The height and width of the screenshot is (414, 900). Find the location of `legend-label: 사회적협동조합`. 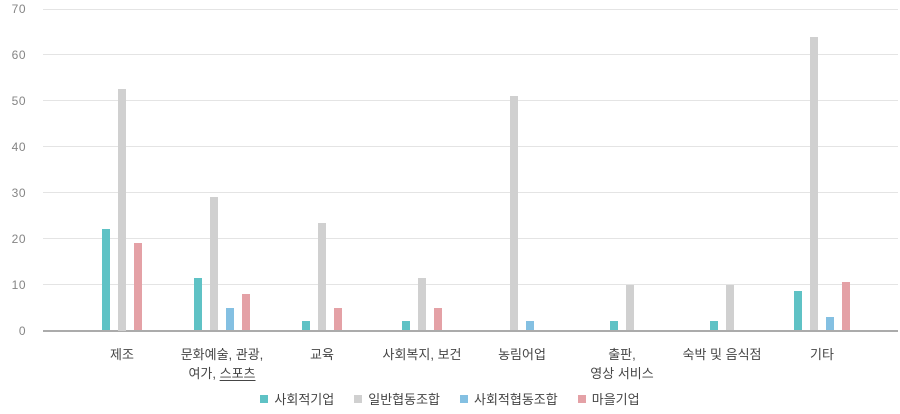

legend-label: 사회적협동조합 is located at coordinates (516, 399).